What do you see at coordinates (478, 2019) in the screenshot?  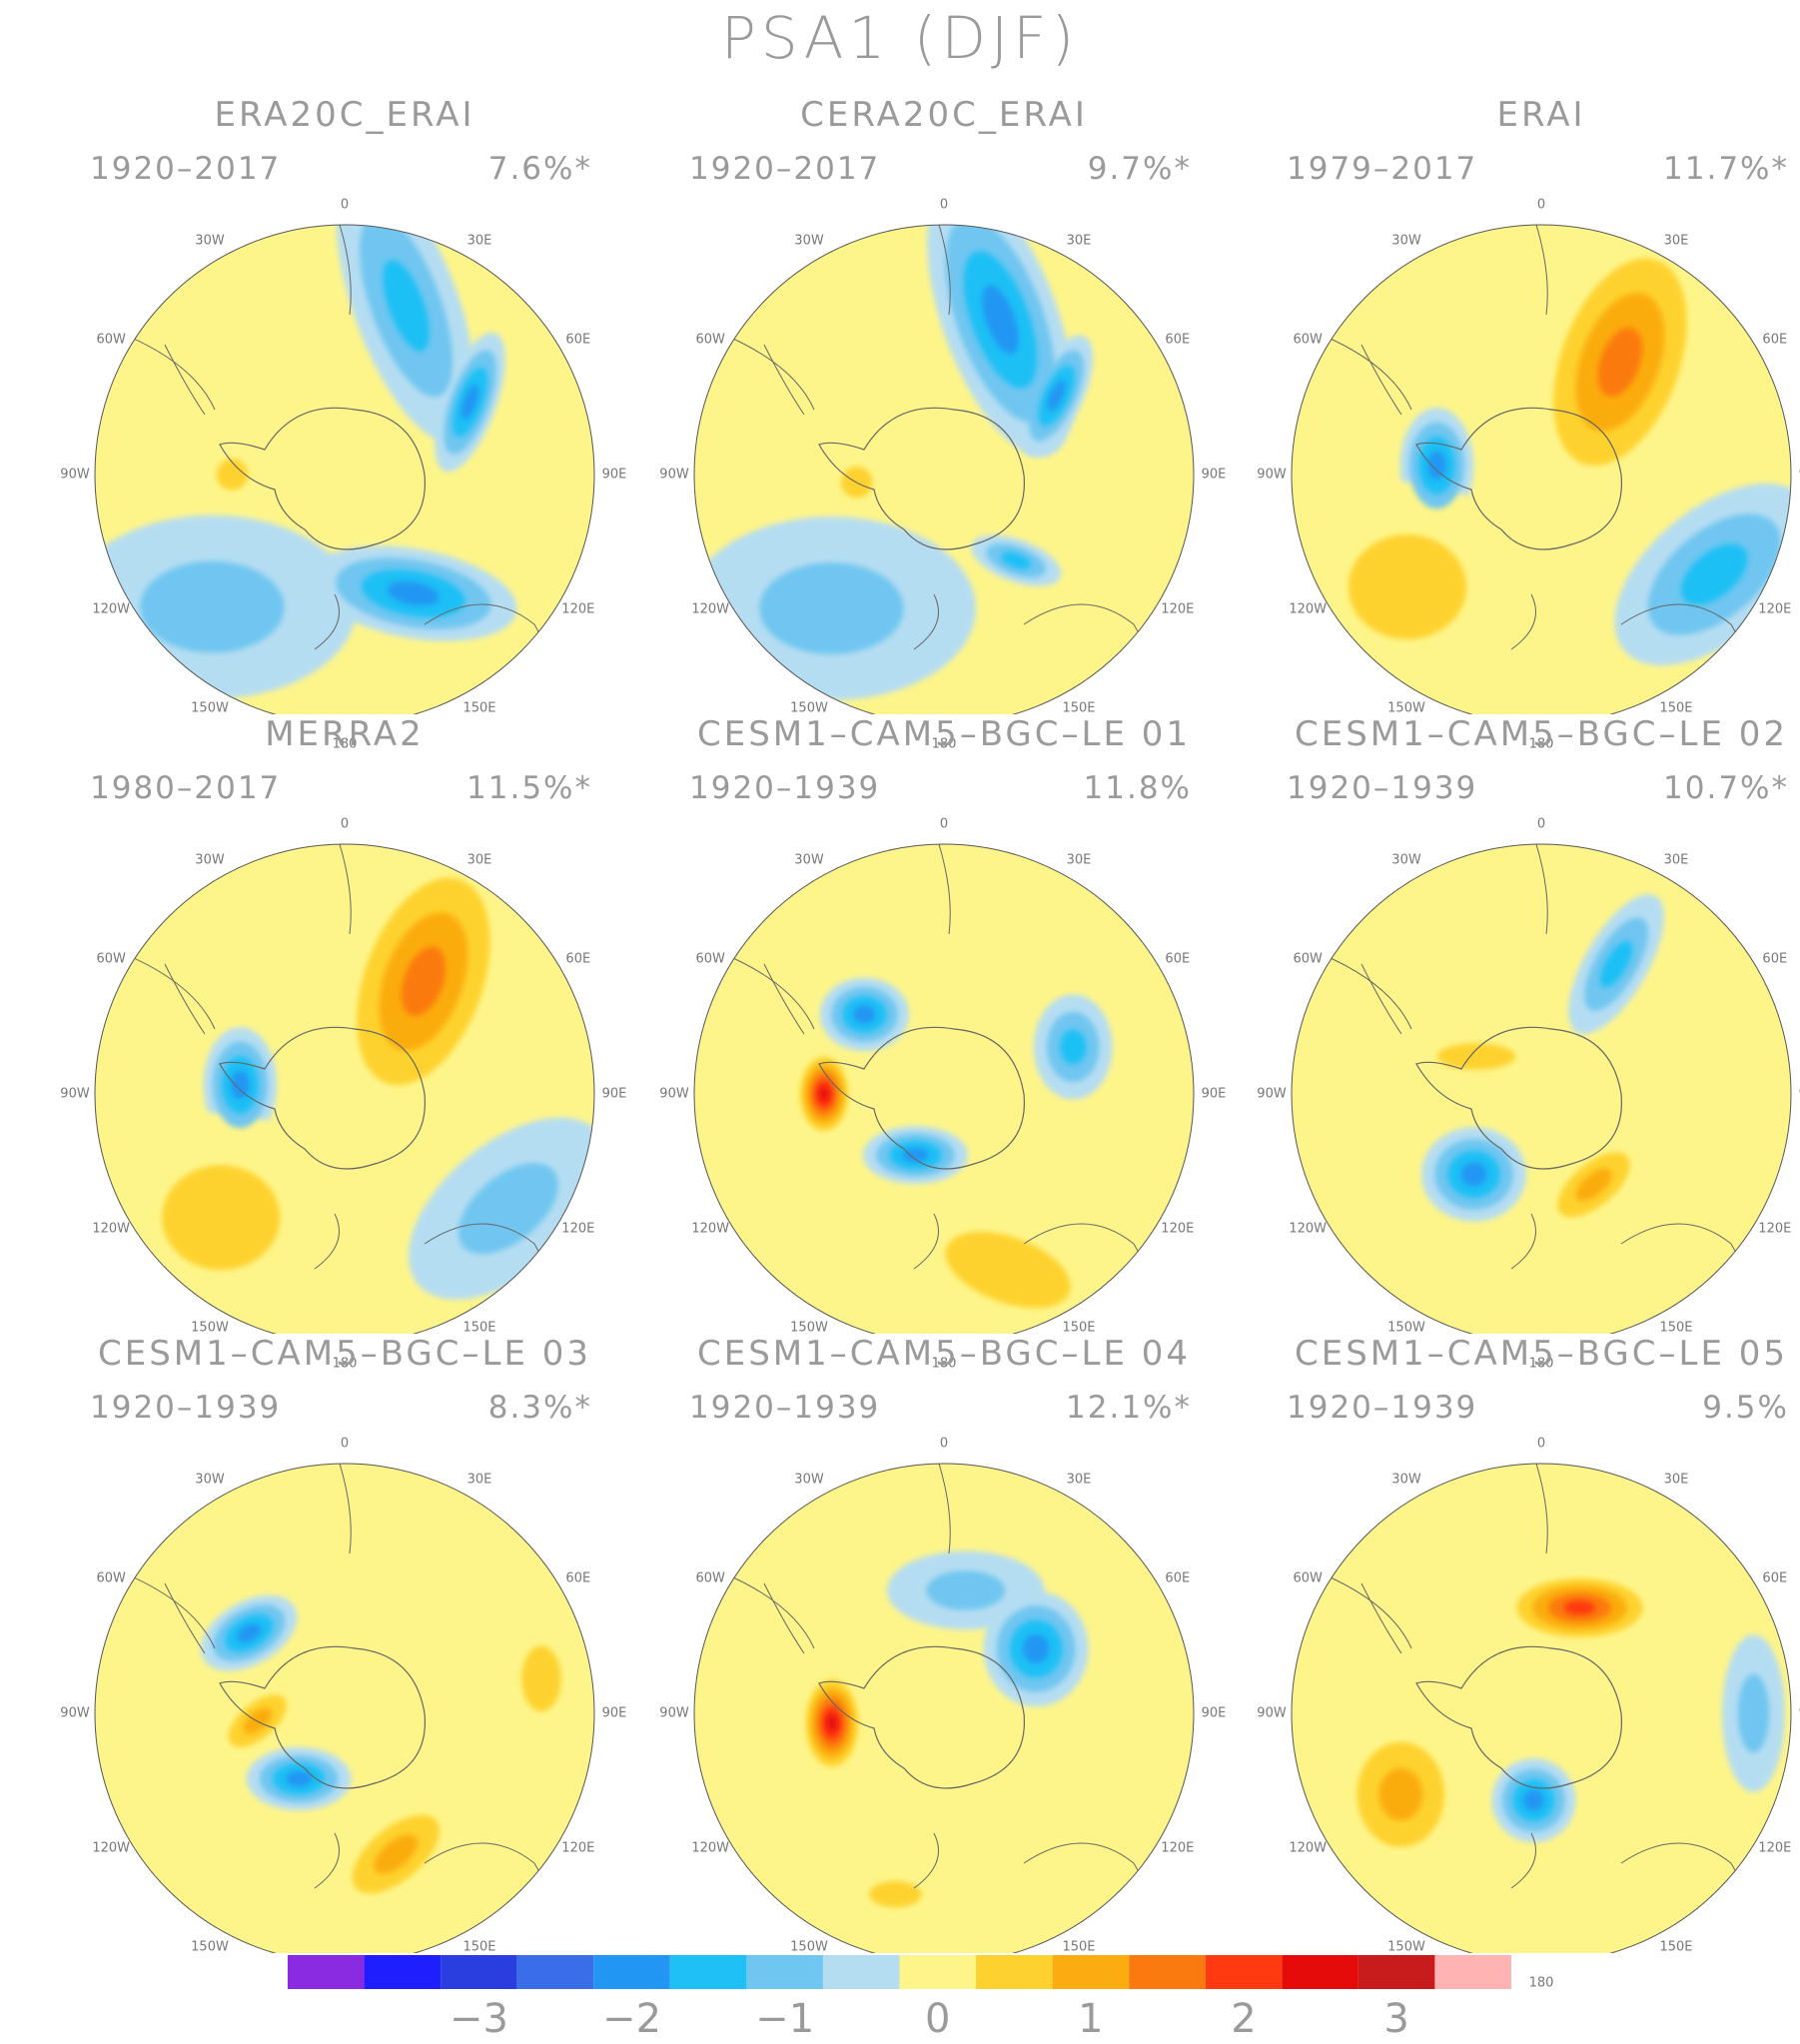 I see `colorbar-tick-label: −3` at bounding box center [478, 2019].